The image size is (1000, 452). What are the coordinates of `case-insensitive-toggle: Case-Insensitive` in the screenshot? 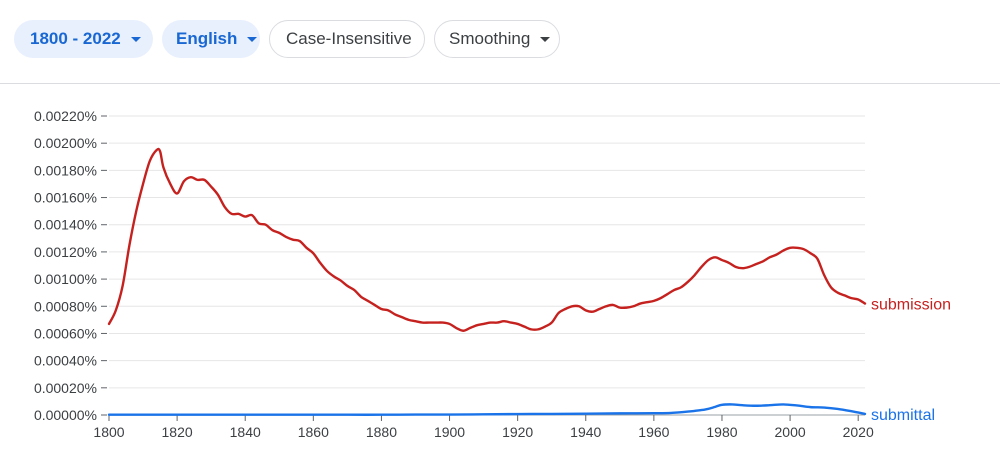 It's located at (347, 39).